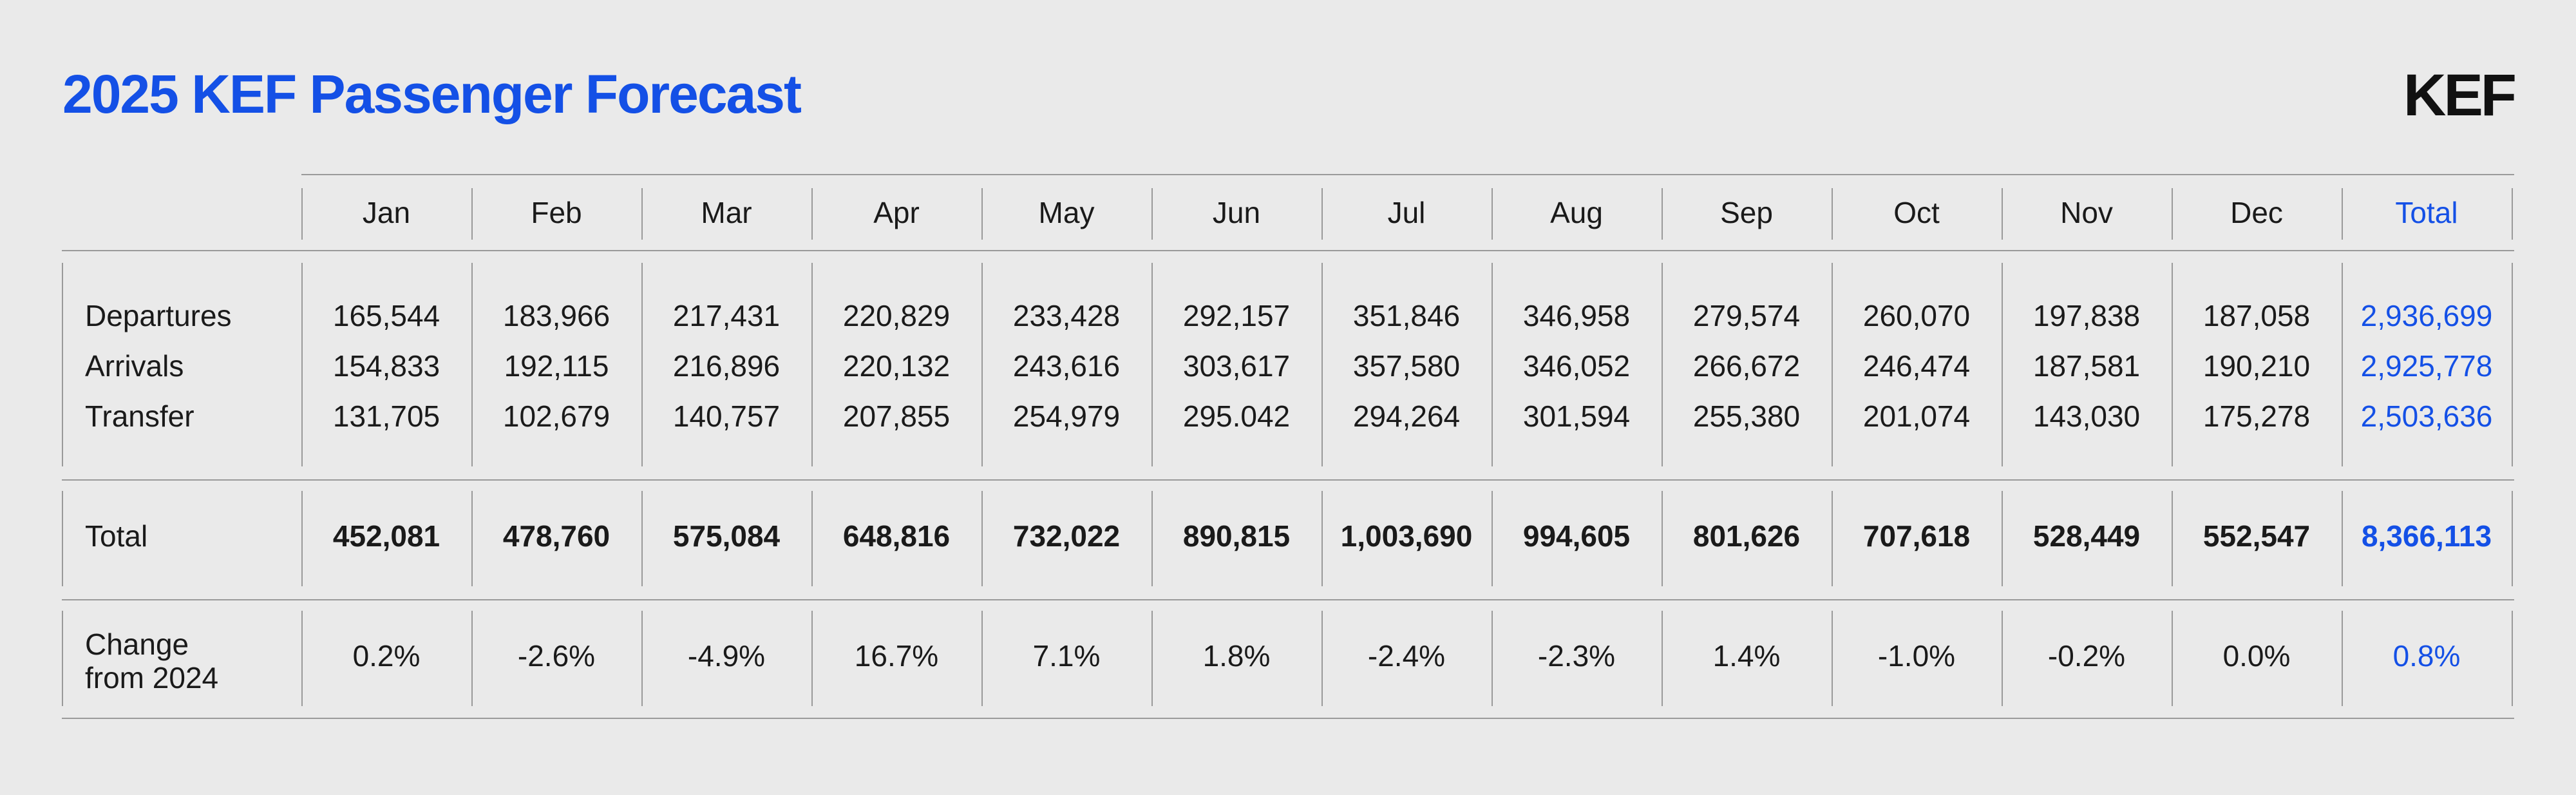 The width and height of the screenshot is (2576, 795). I want to click on row-label: Transfer, so click(139, 416).